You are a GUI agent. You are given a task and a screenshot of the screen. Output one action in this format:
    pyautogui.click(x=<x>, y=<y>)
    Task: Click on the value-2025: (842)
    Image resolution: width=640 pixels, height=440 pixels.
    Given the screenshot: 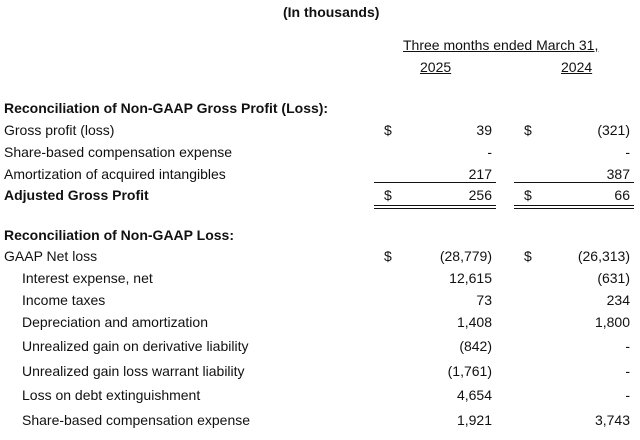 What is the action you would take?
    pyautogui.click(x=475, y=346)
    